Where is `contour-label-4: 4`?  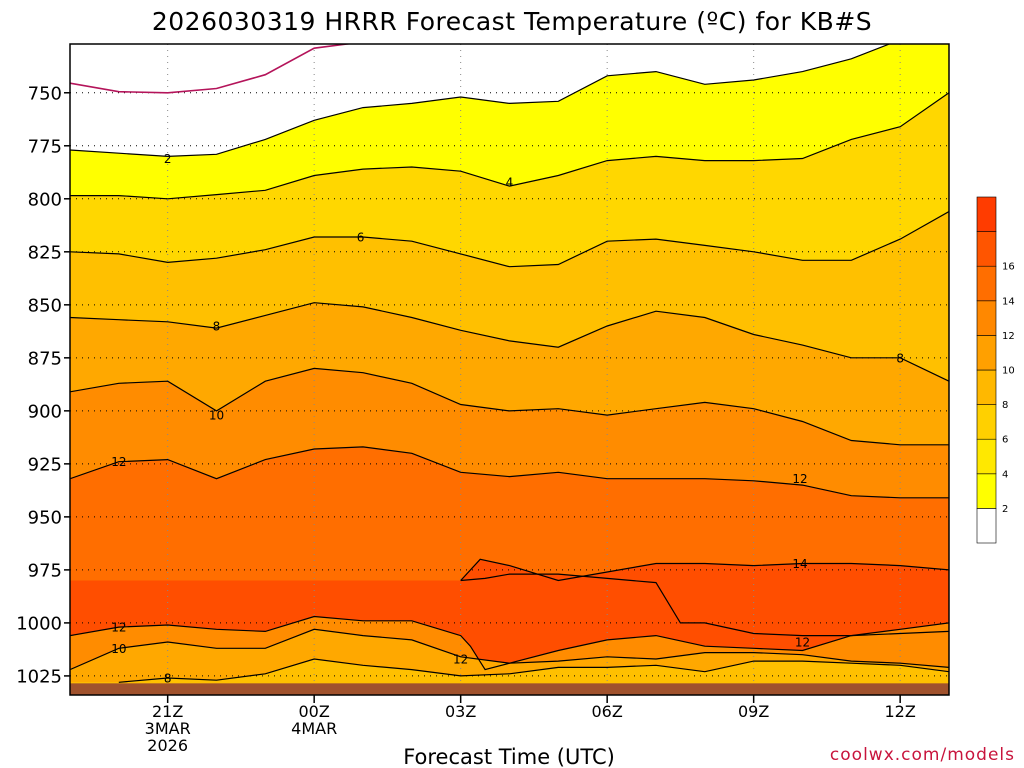
contour-label-4: 4 is located at coordinates (510, 182).